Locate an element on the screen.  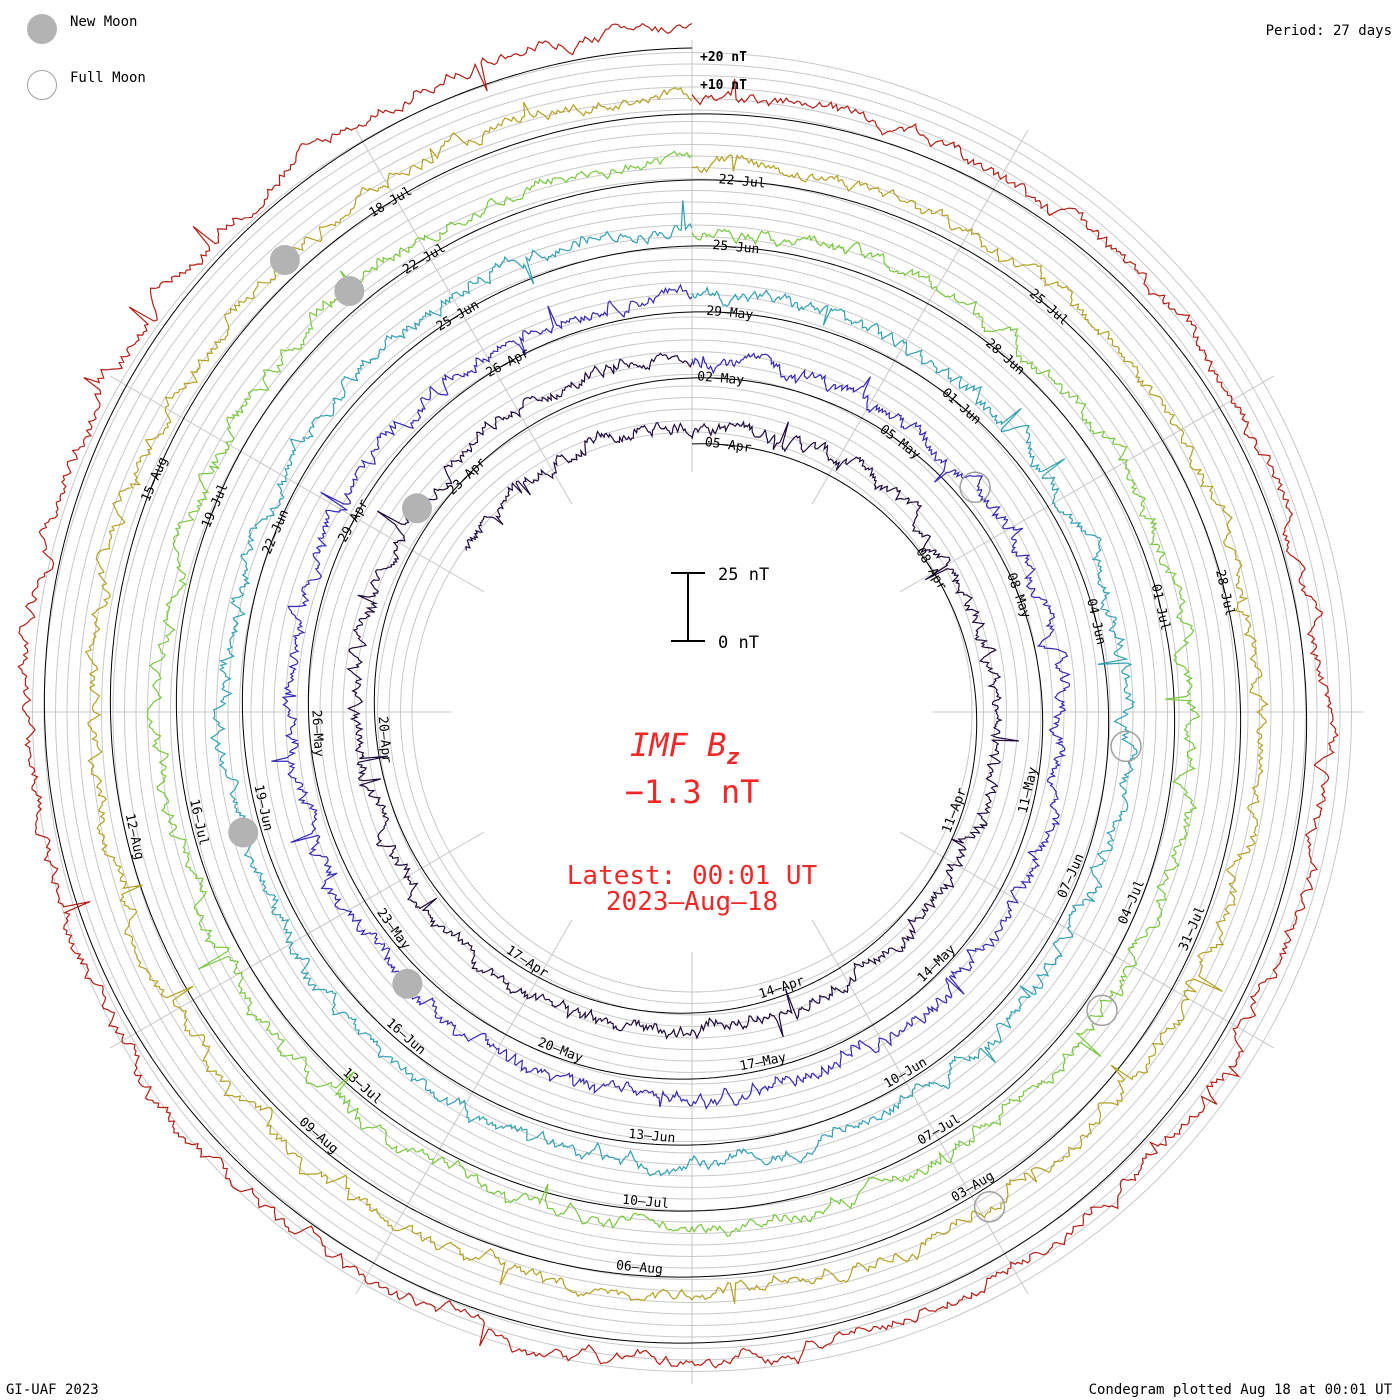
date-label: 17–May is located at coordinates (762, 1062).